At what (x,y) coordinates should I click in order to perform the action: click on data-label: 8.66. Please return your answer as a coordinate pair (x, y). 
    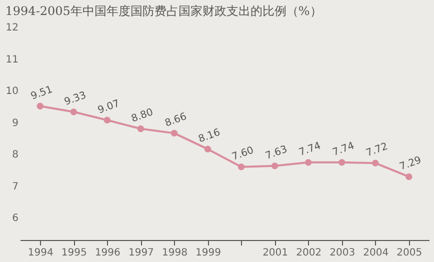
    Looking at the image, I should click on (176, 120).